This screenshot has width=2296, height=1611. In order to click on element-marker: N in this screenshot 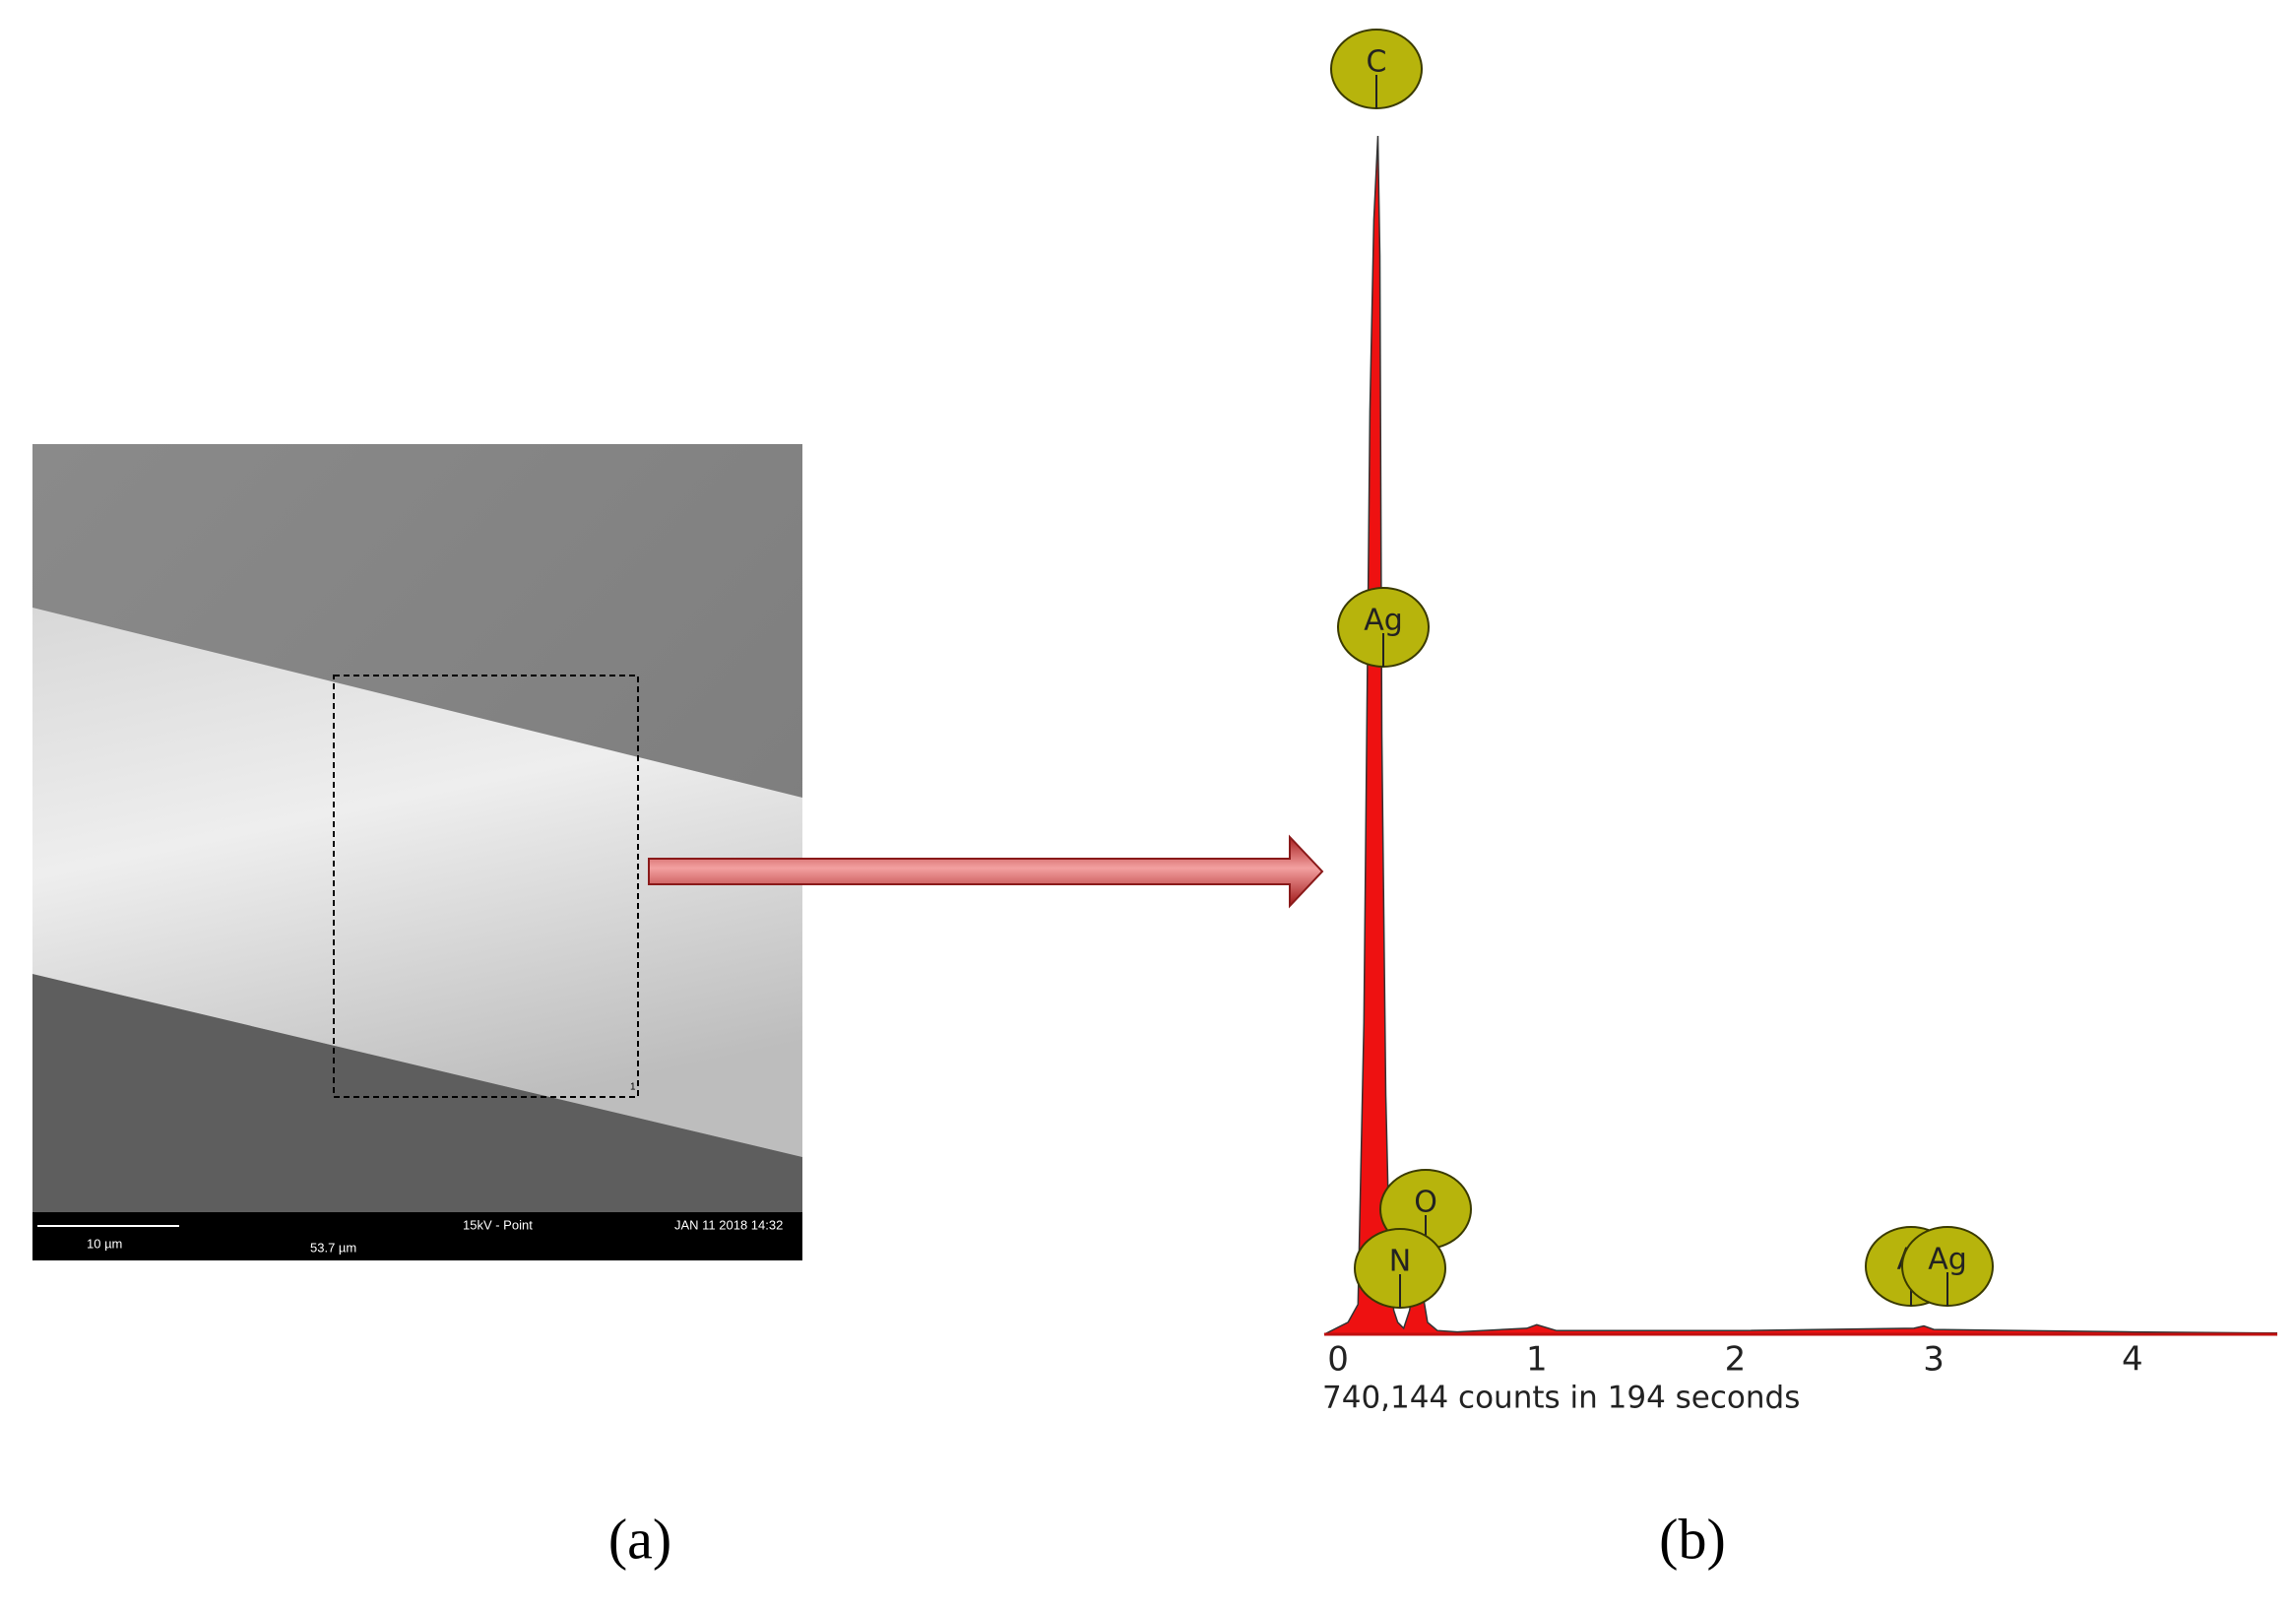, I will do `click(1400, 1268)`.